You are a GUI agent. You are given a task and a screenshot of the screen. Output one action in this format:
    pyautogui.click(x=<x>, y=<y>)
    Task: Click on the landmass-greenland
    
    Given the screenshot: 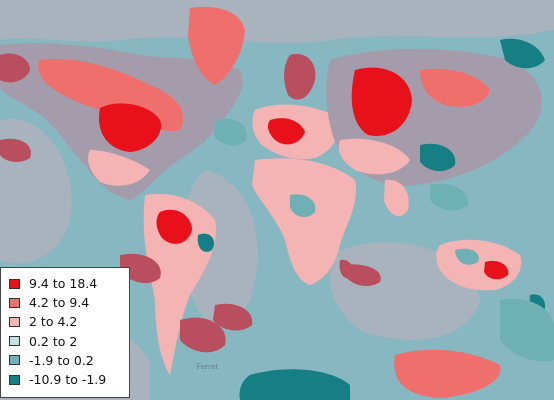 What is the action you would take?
    pyautogui.click(x=216, y=45)
    